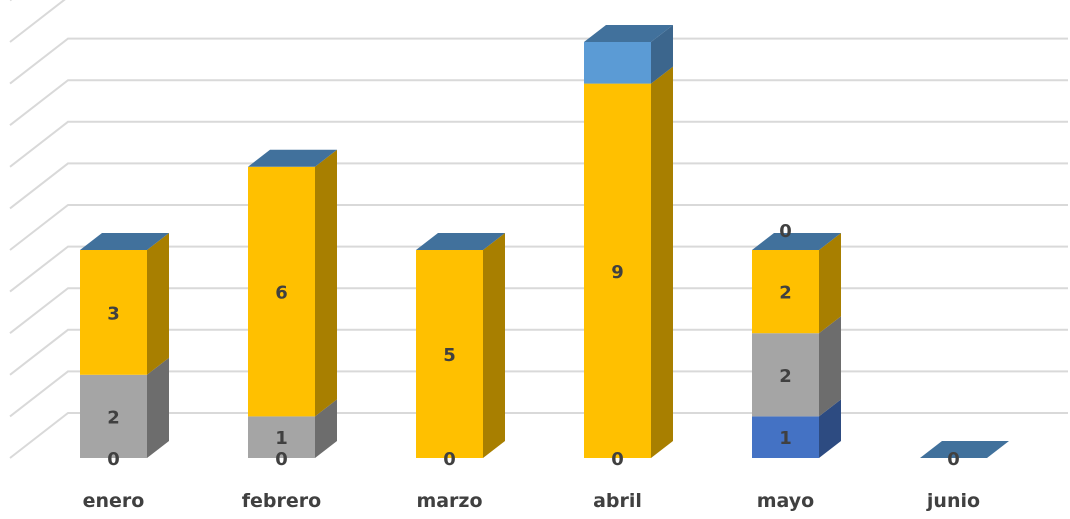 The width and height of the screenshot is (1070, 519). I want to click on x-tick-label: marzo, so click(449, 501).